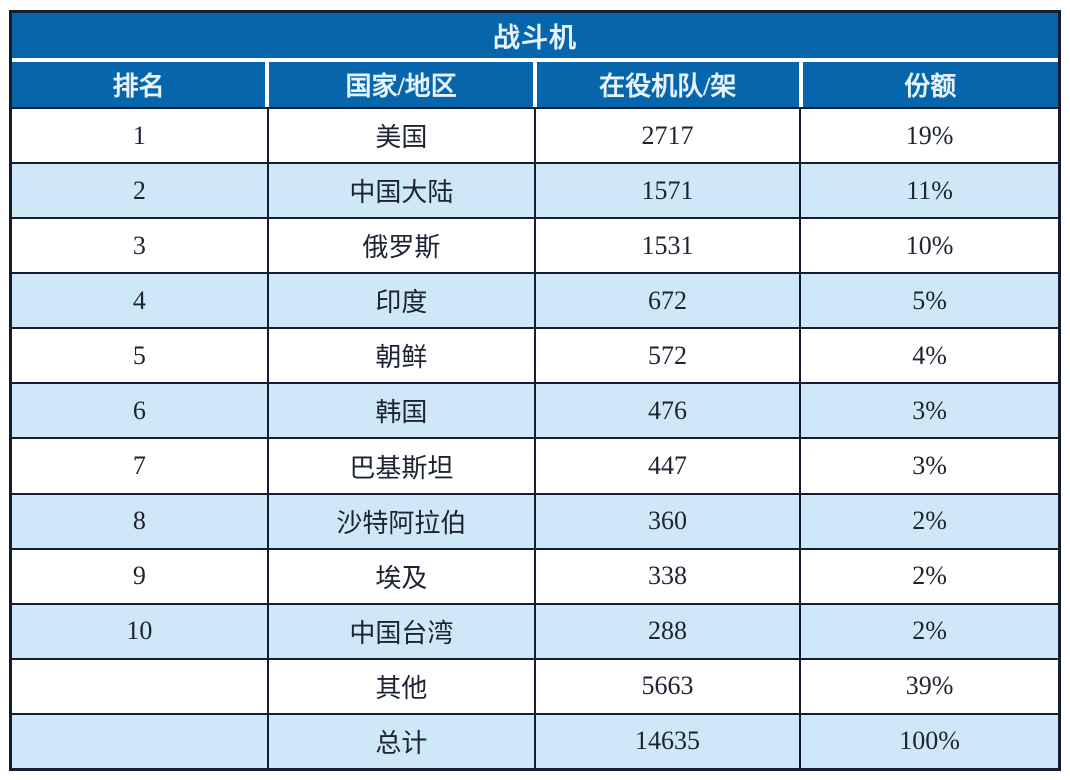 This screenshot has width=1070, height=780. Describe the element at coordinates (929, 741) in the screenshot. I see `cell-share: 100%` at that location.